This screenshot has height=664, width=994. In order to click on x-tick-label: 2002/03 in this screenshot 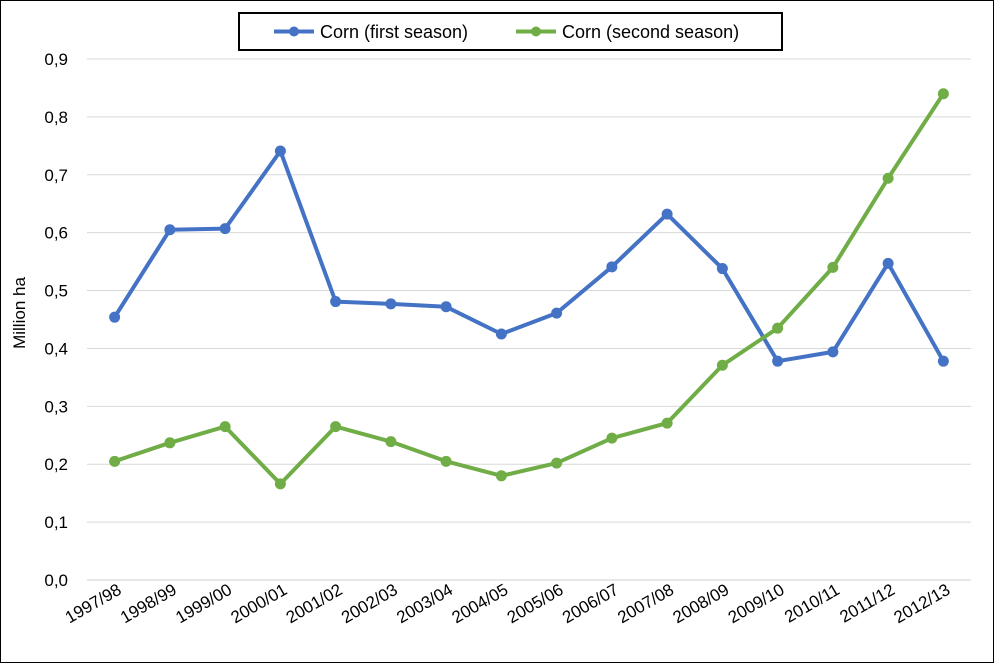, I will do `click(369, 603)`.